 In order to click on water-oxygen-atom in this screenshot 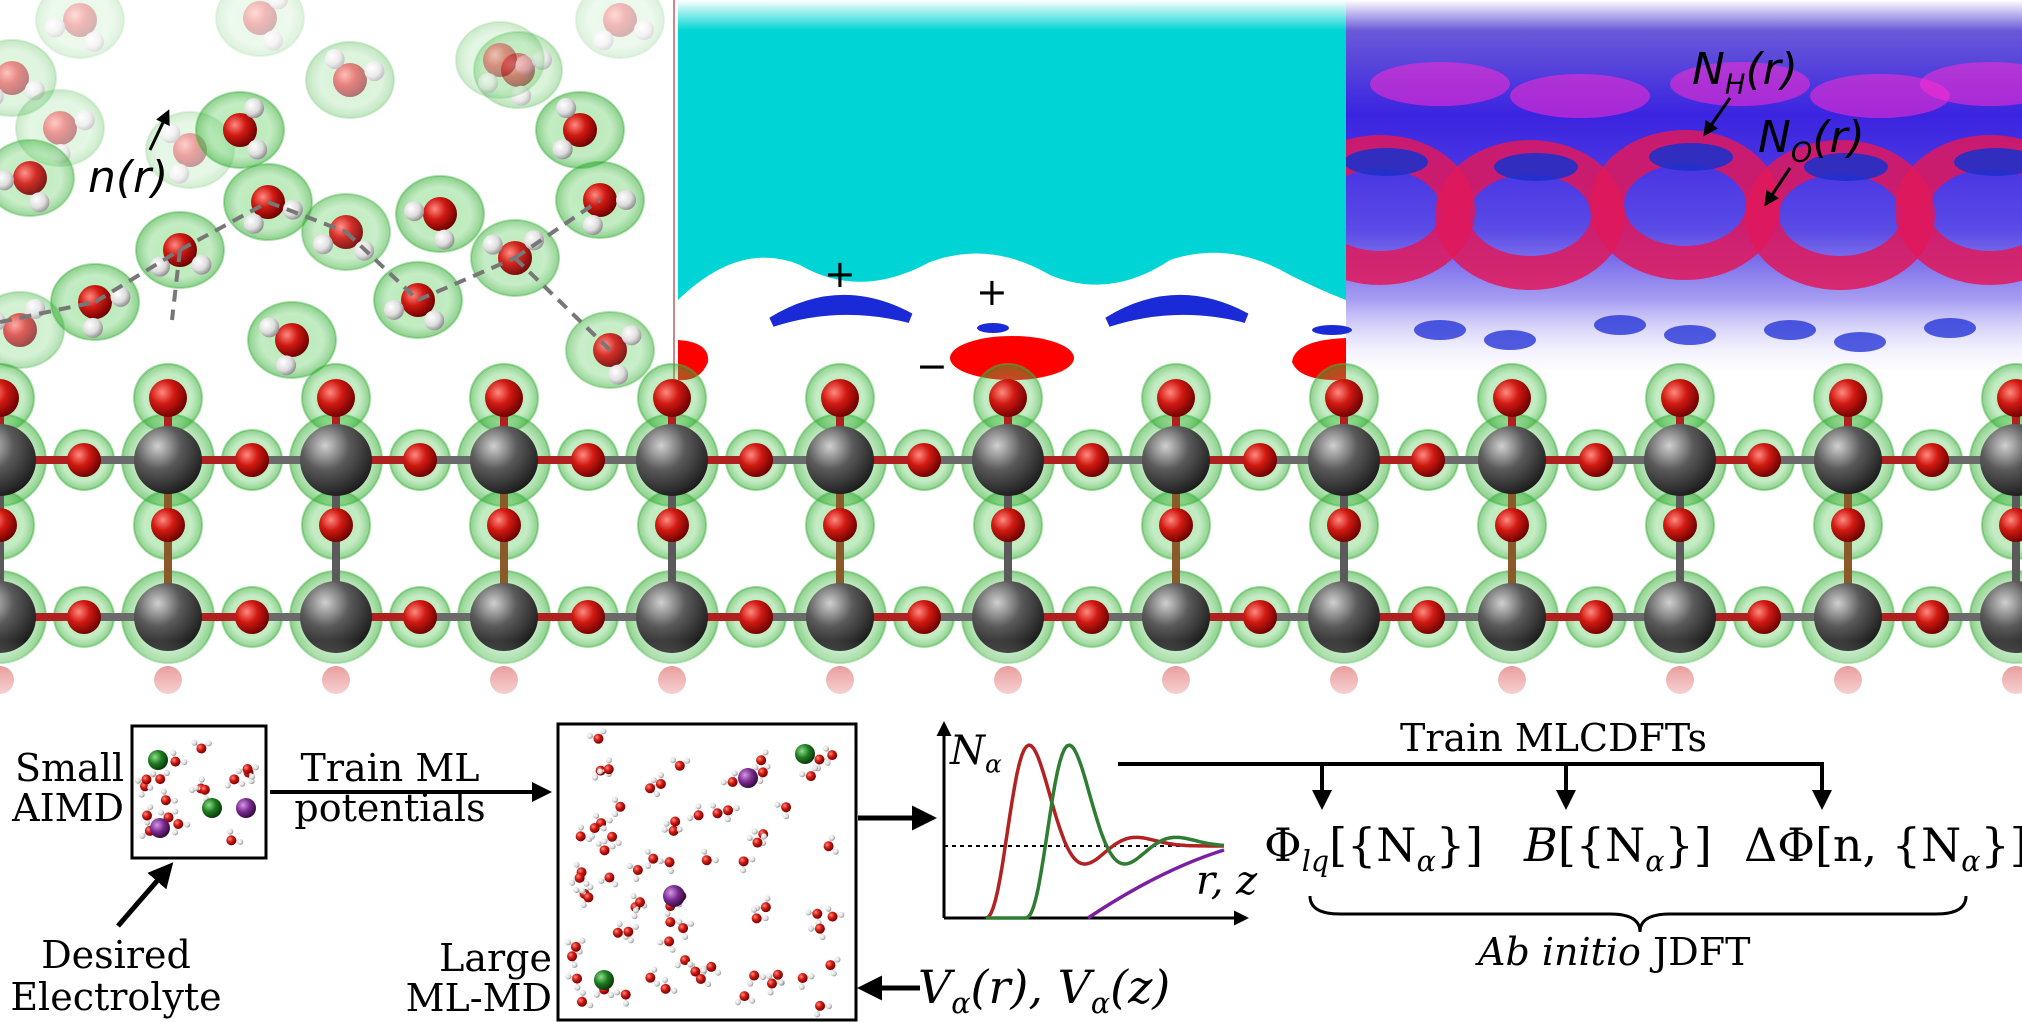, I will do `click(260, 18)`.